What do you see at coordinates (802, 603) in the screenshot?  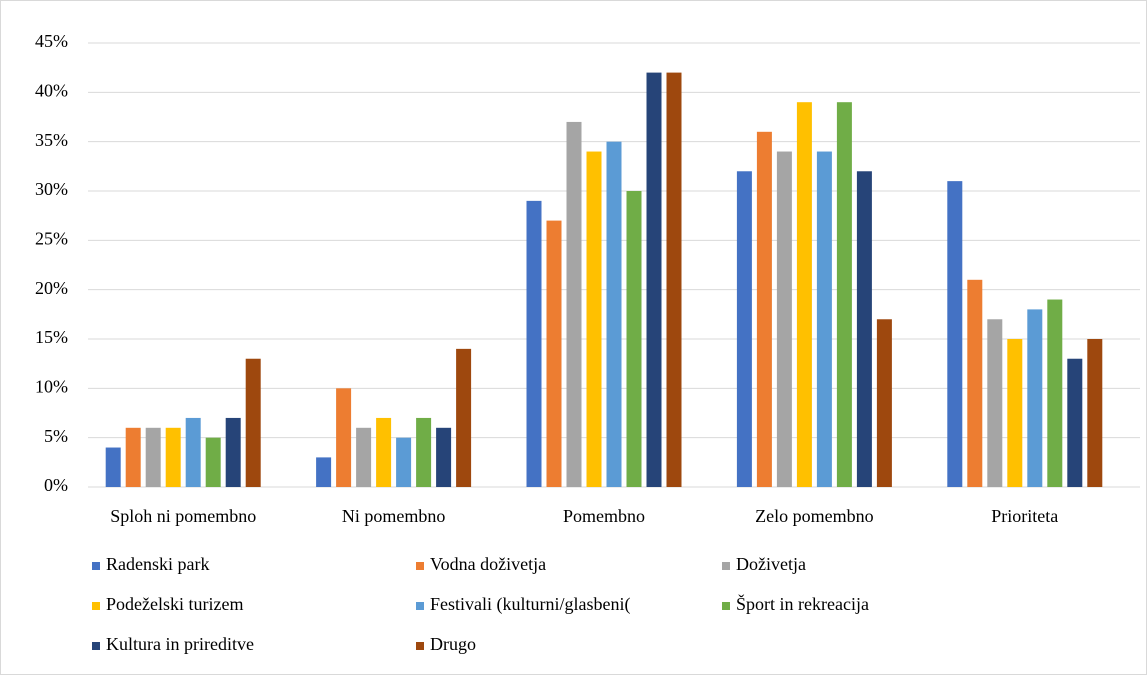 I see `legend-label: Šport in rekreacija` at bounding box center [802, 603].